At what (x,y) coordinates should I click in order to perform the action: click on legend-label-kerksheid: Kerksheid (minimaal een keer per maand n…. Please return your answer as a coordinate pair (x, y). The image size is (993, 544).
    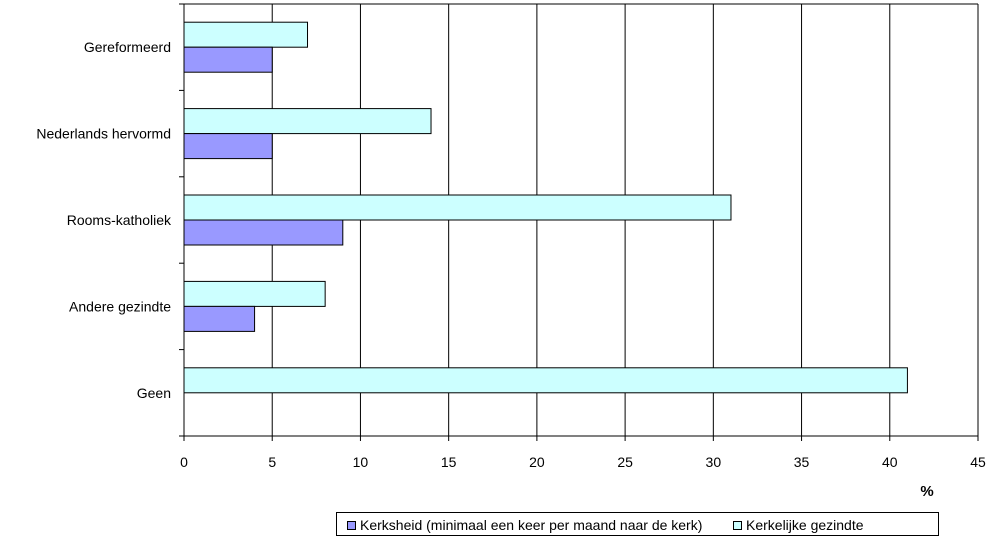
    Looking at the image, I should click on (531, 525).